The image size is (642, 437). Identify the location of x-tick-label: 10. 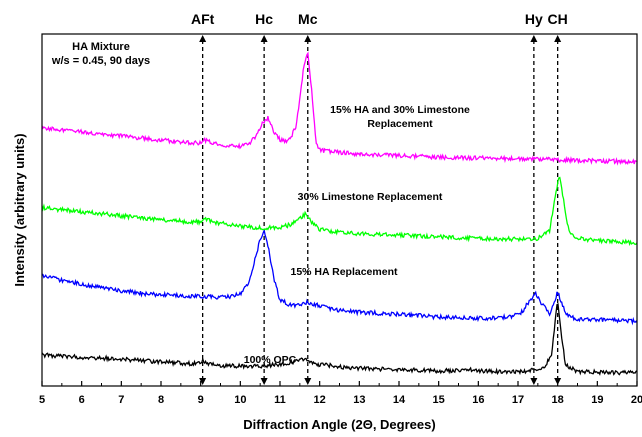
(240, 400).